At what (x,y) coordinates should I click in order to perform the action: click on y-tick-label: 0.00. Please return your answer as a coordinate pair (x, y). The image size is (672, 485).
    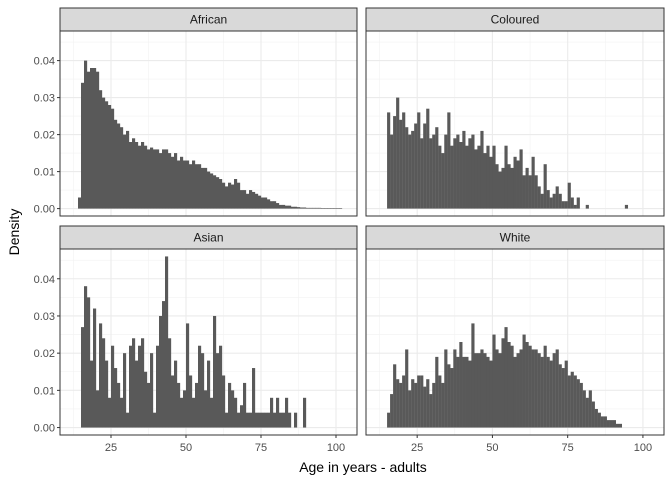
    Looking at the image, I should click on (44, 210).